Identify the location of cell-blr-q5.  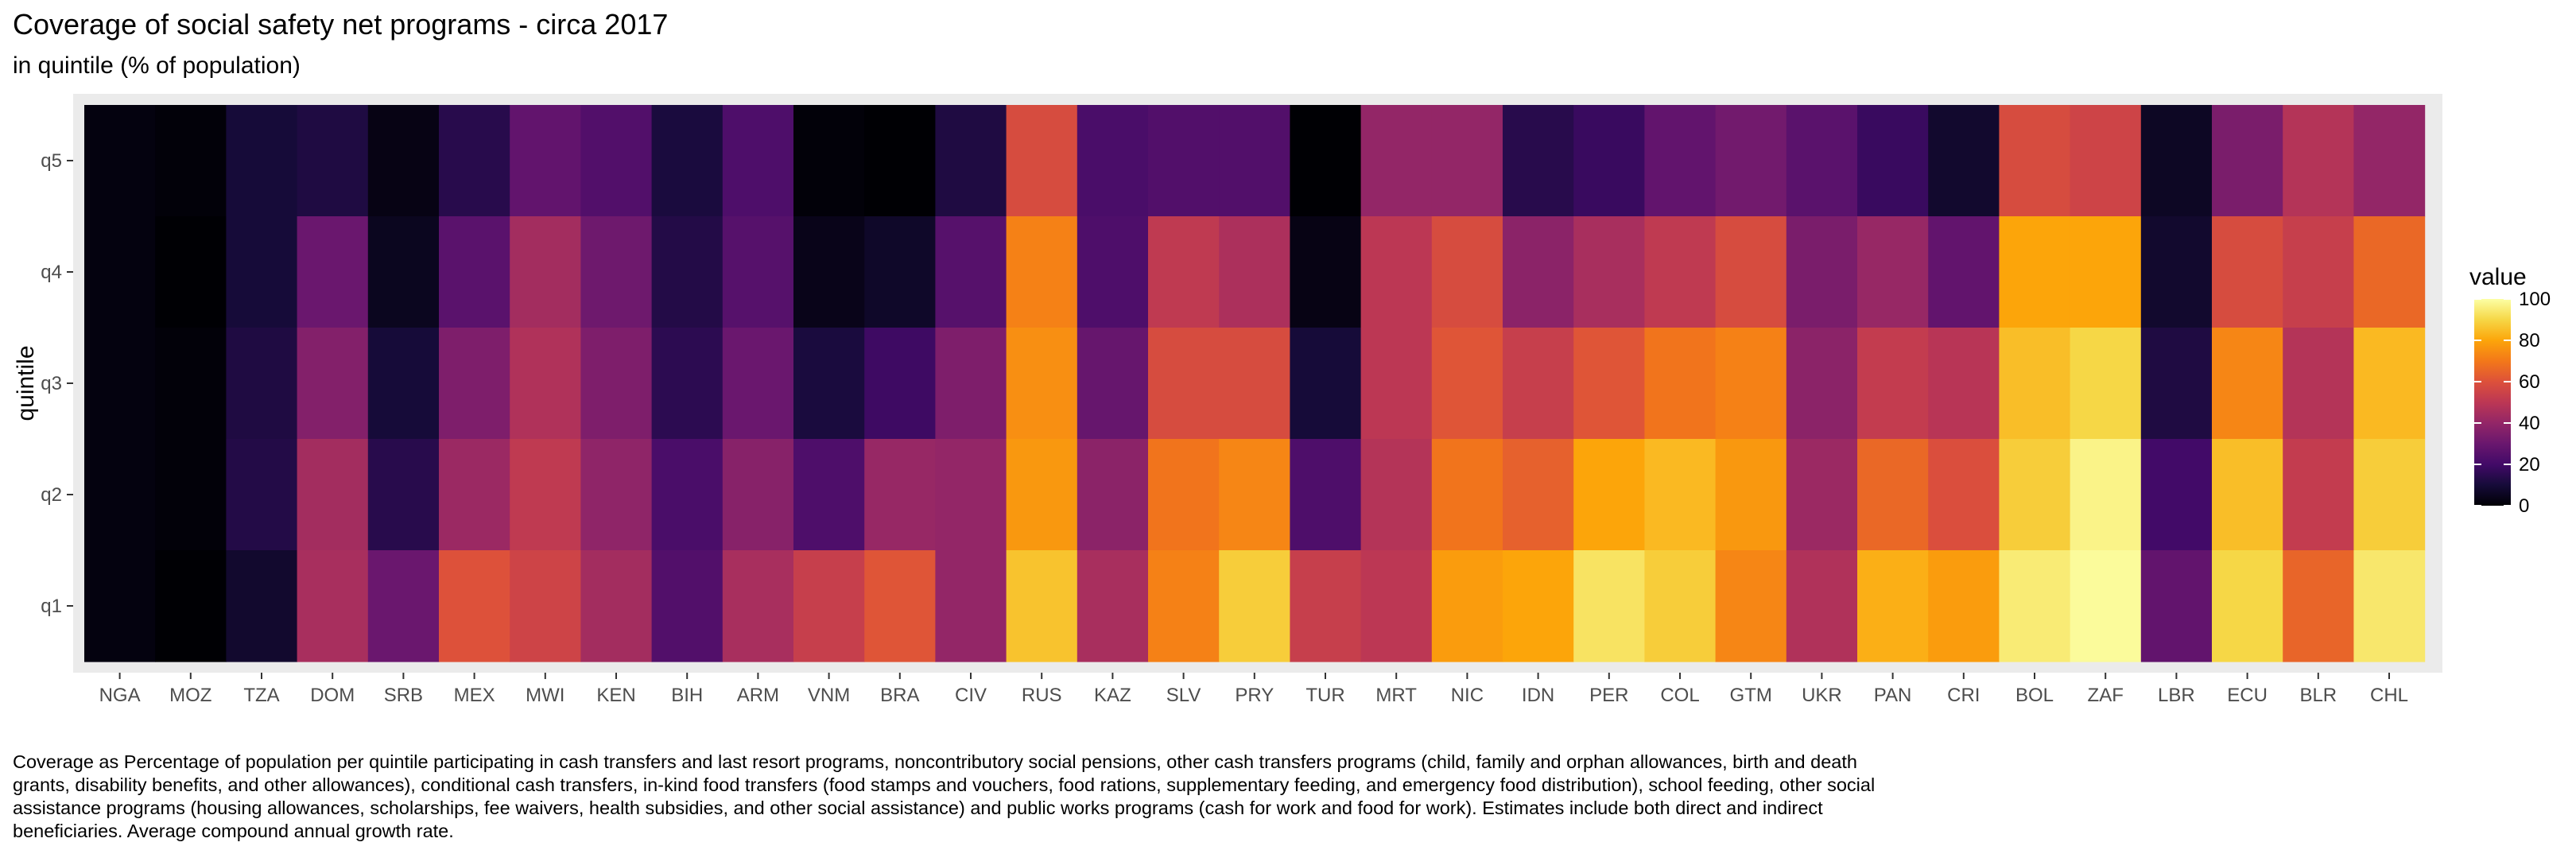
(2319, 161).